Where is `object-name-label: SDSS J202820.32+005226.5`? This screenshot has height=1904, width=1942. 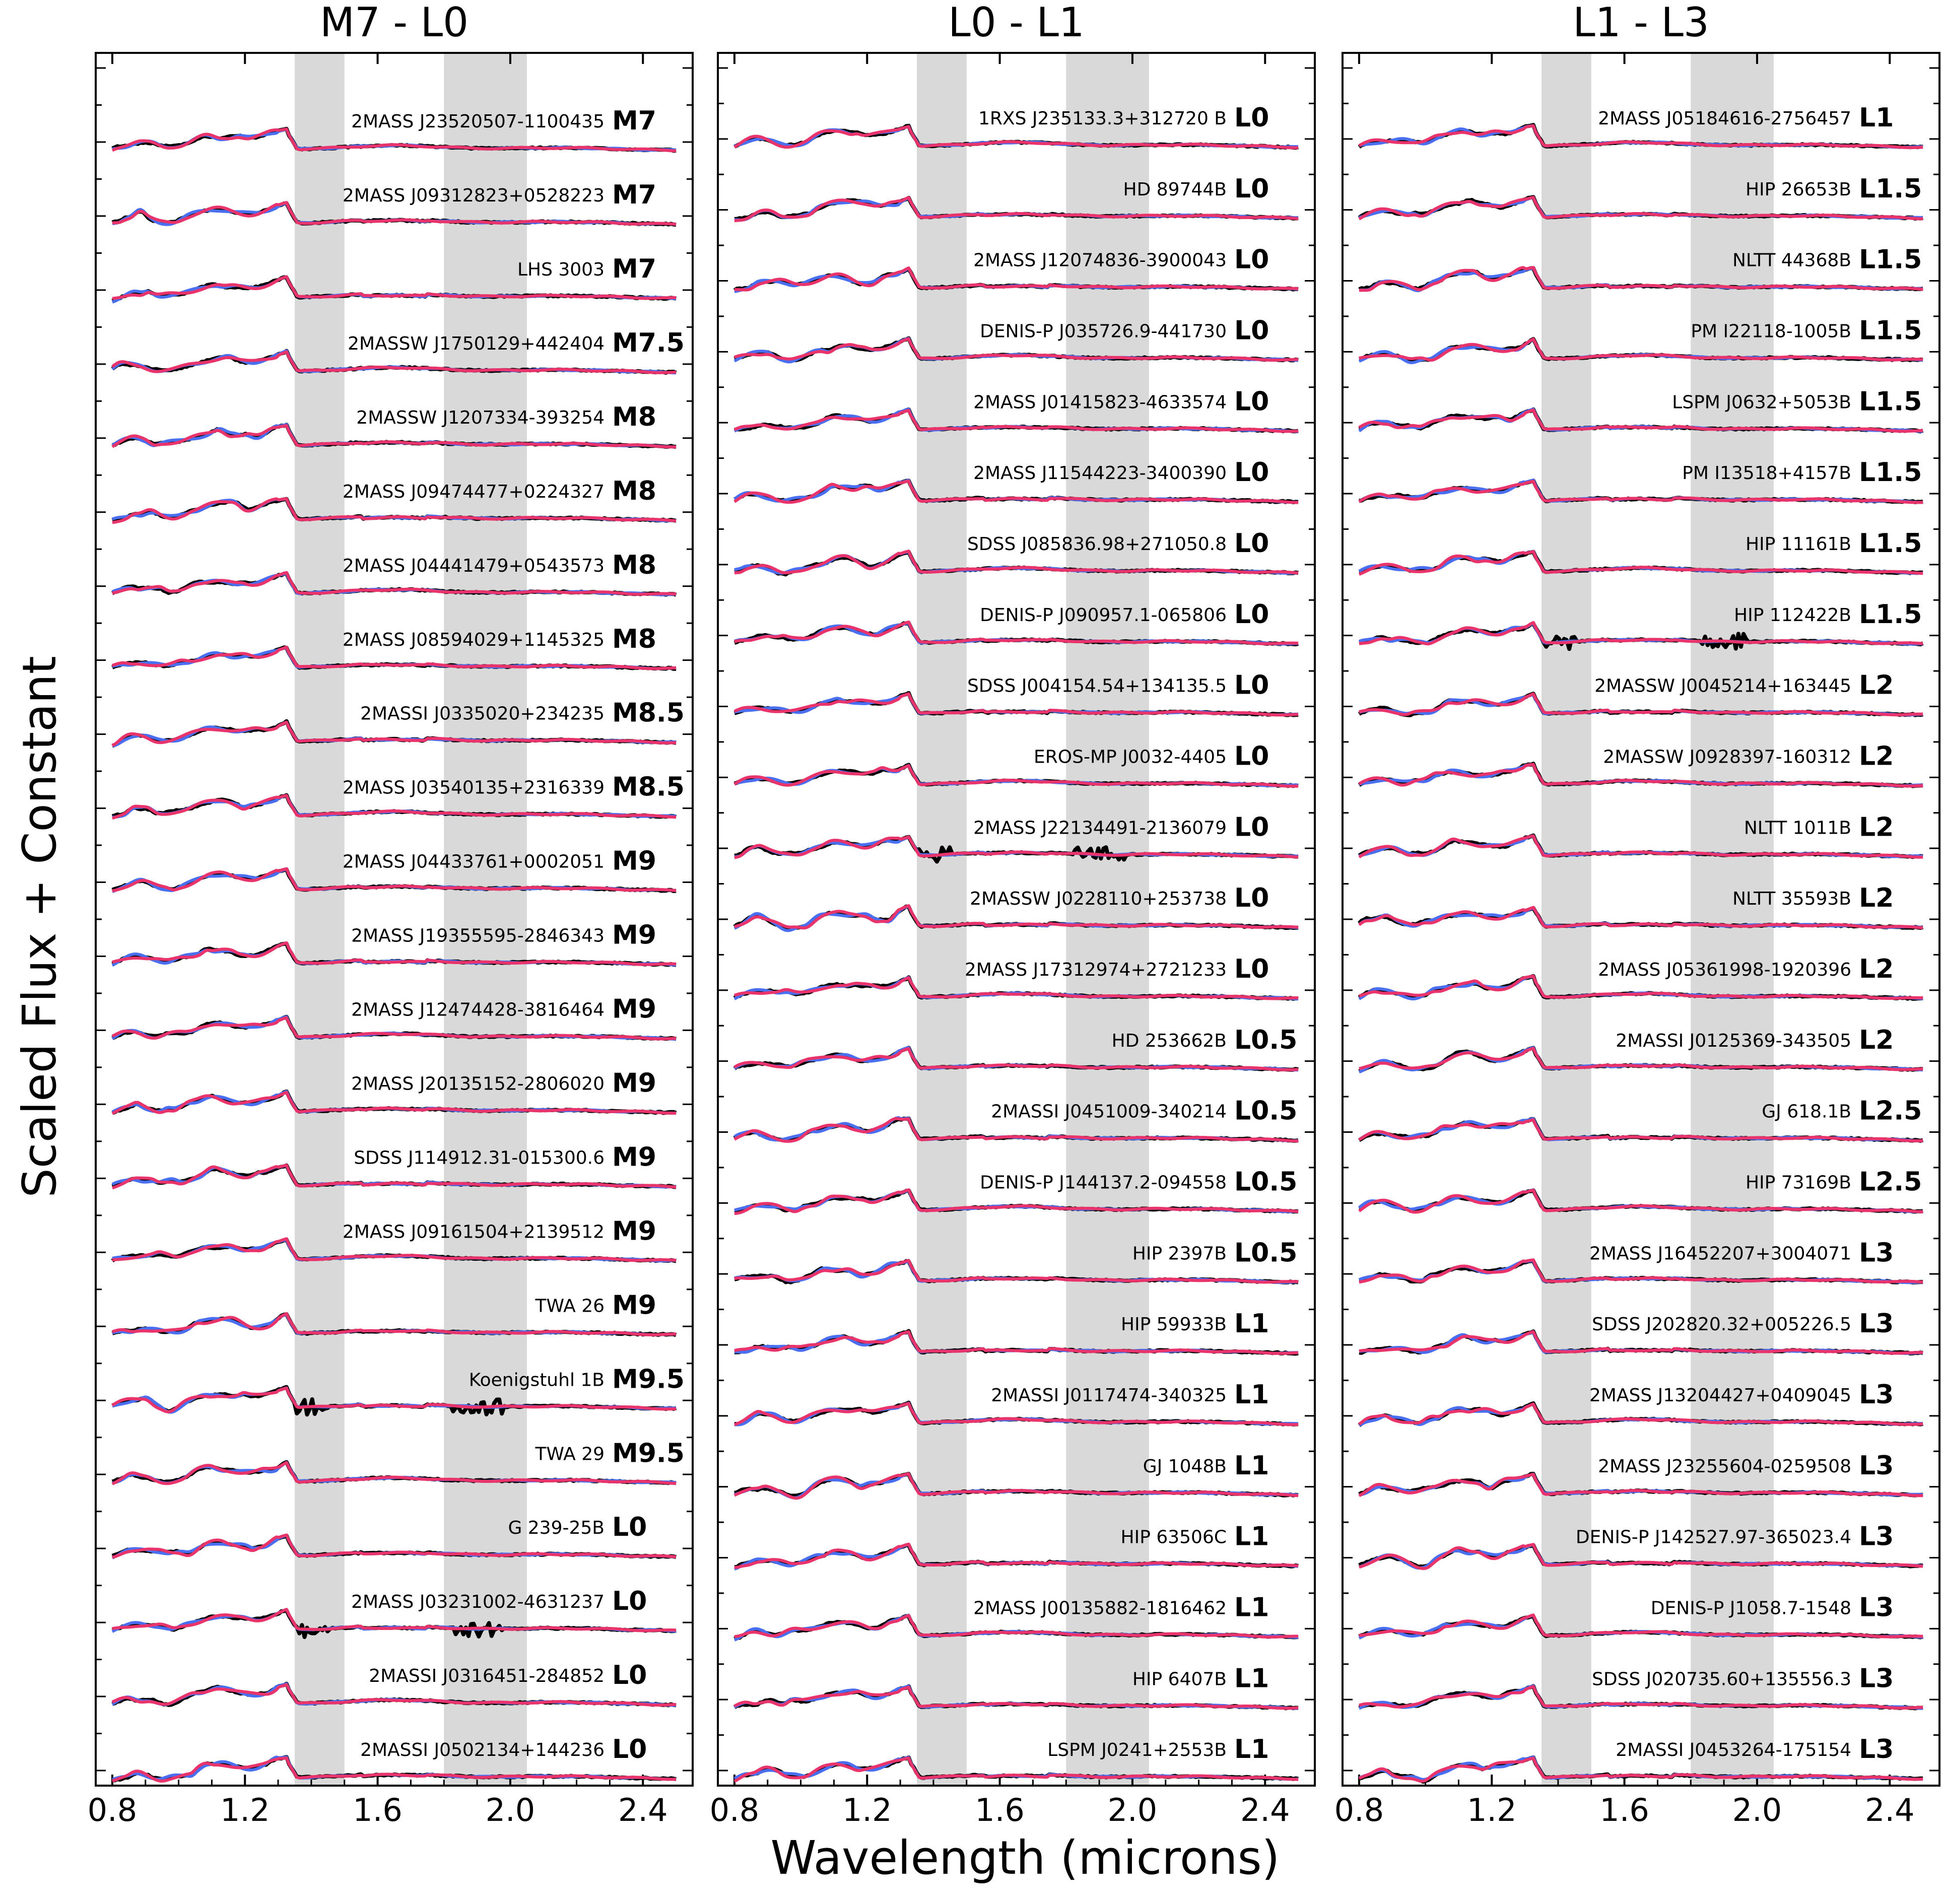 object-name-label: SDSS J202820.32+005226.5 is located at coordinates (1721, 1324).